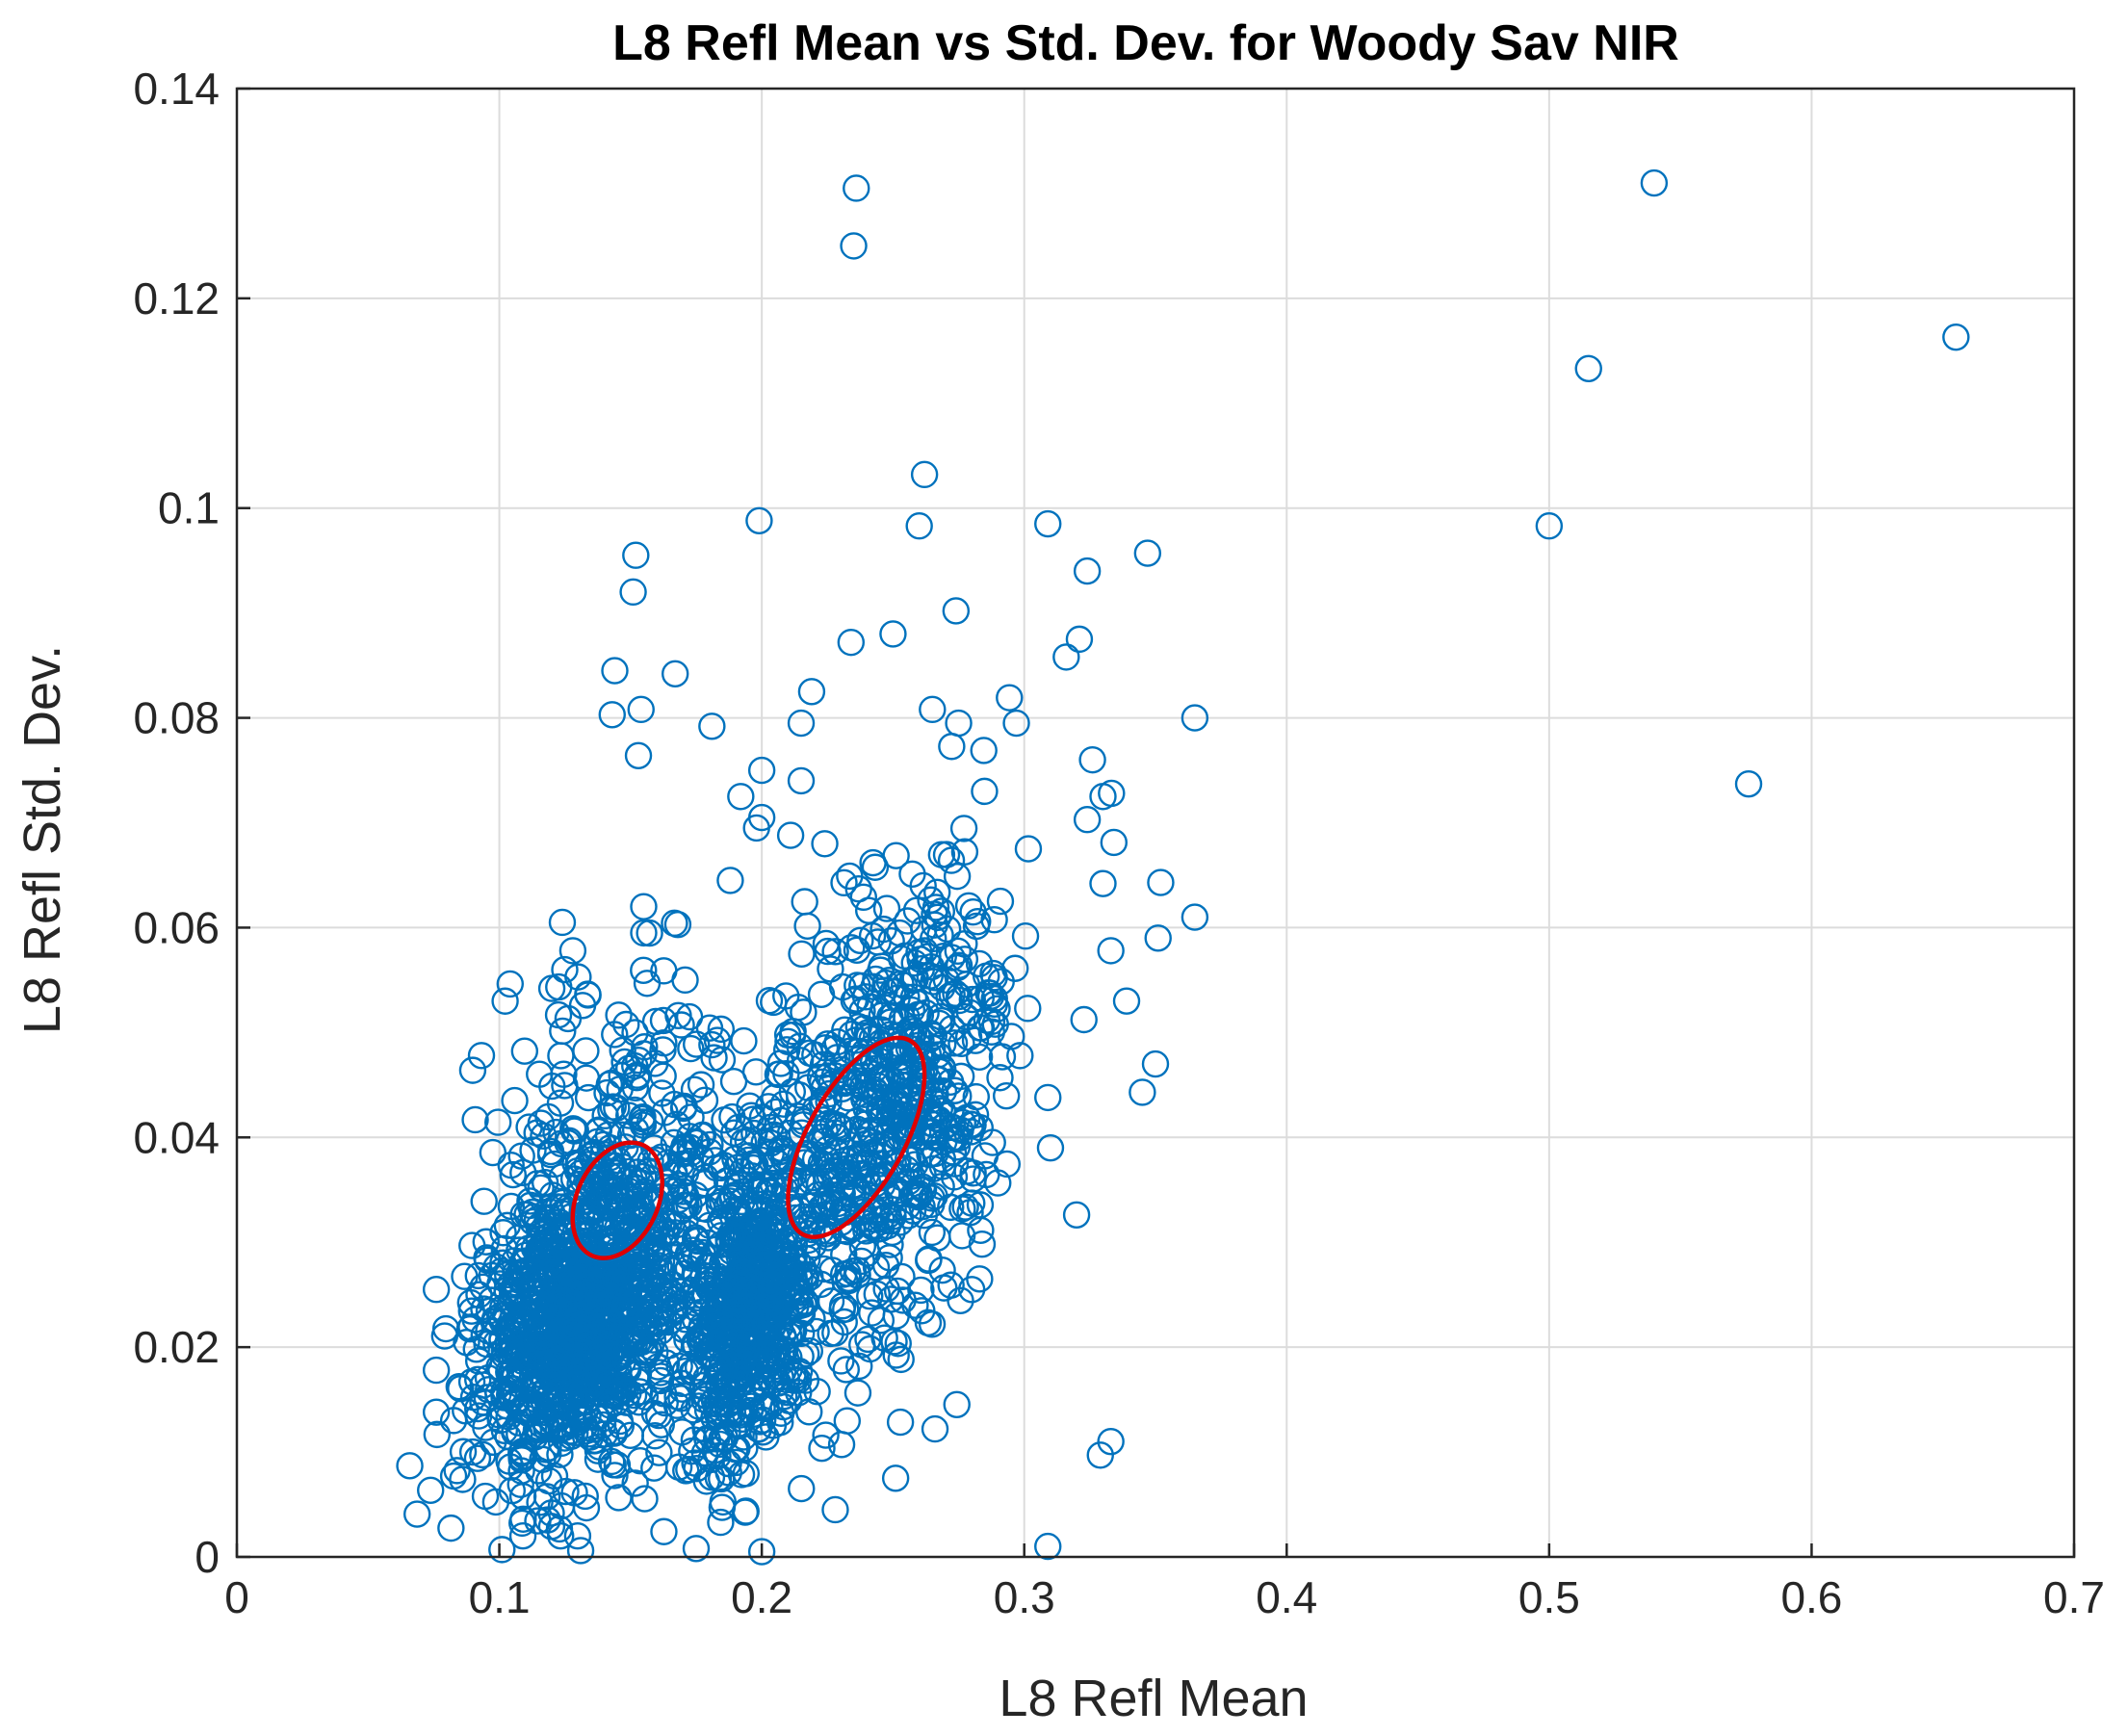 Image resolution: width=2128 pixels, height=1736 pixels. I want to click on cluster-ellipses, so click(748, 1147).